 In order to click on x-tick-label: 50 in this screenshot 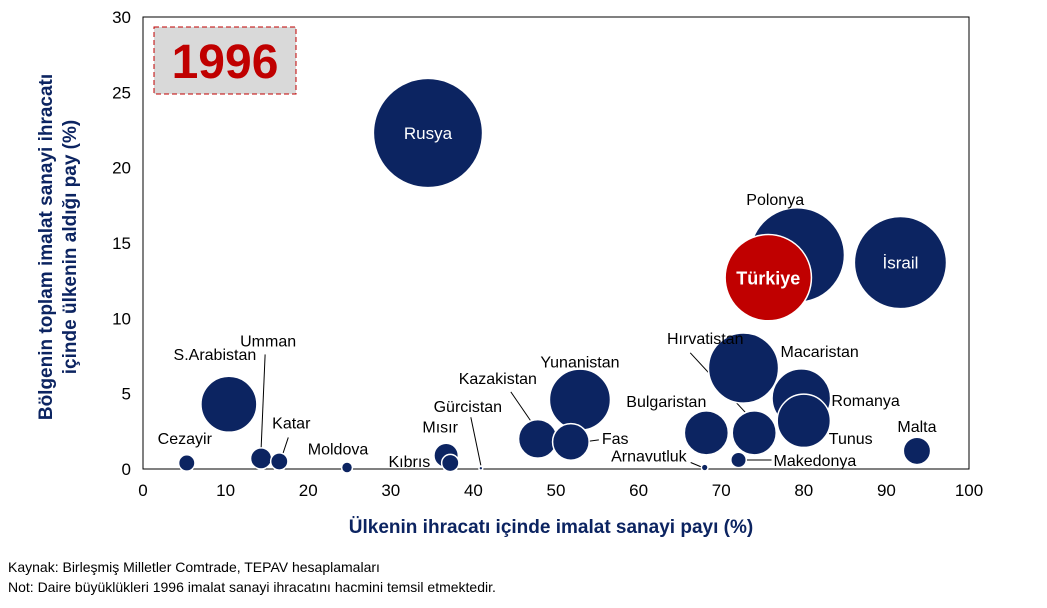, I will do `click(556, 490)`.